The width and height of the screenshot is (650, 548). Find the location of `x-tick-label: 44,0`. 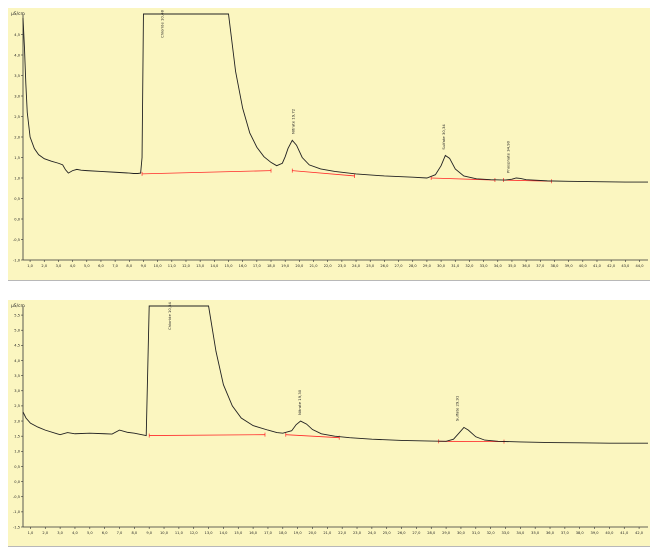

x-tick-label: 44,0 is located at coordinates (639, 266).